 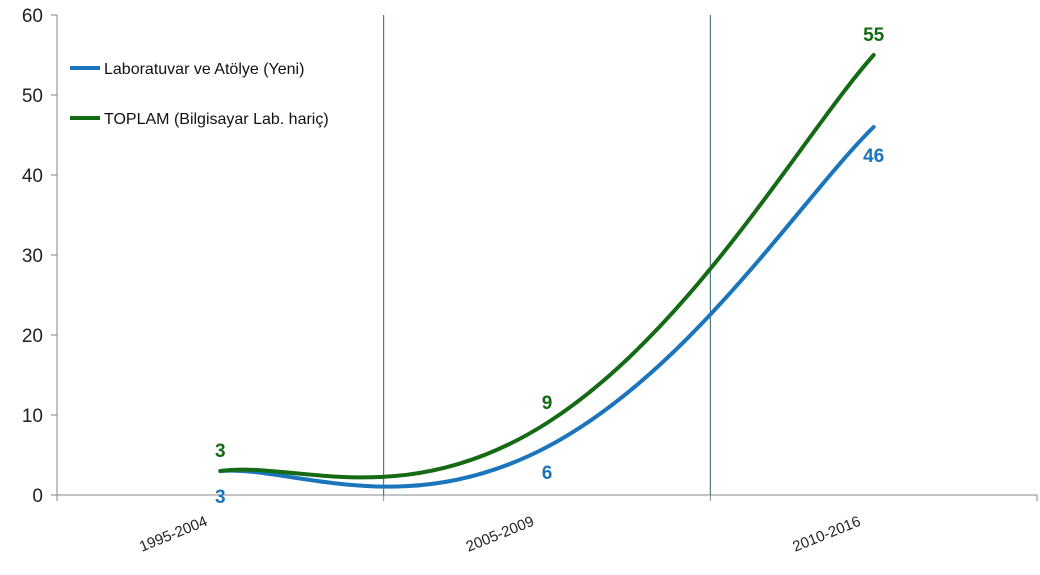 I want to click on data-label: 6, so click(x=547, y=473).